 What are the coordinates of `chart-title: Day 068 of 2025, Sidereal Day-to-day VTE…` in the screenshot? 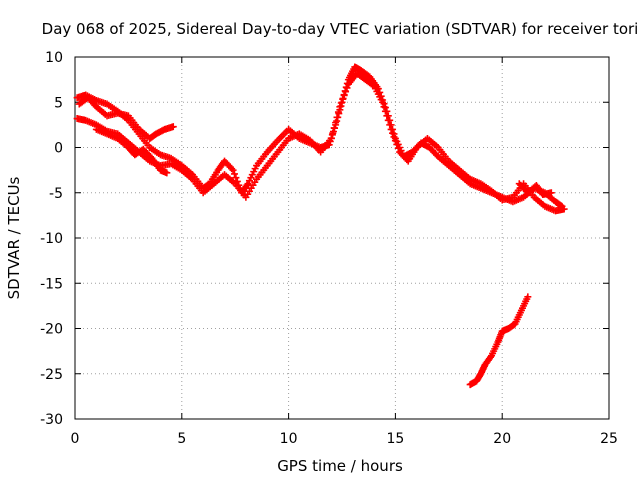 It's located at (340, 29).